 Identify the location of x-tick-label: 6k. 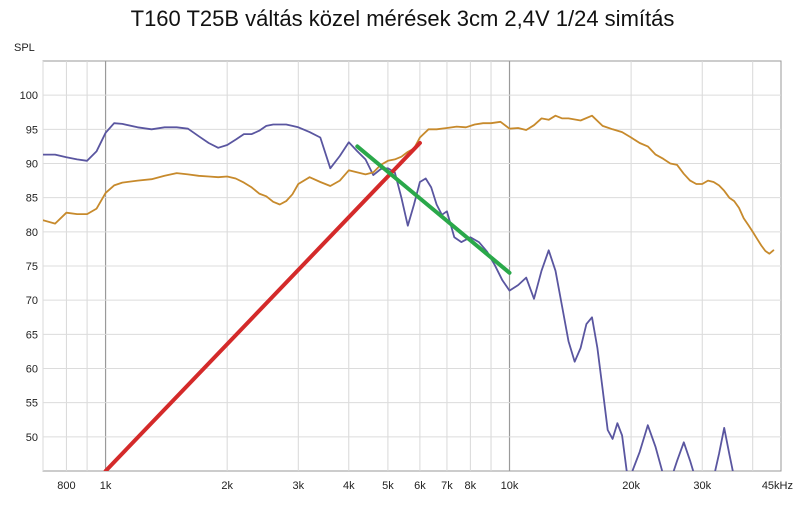
(420, 486).